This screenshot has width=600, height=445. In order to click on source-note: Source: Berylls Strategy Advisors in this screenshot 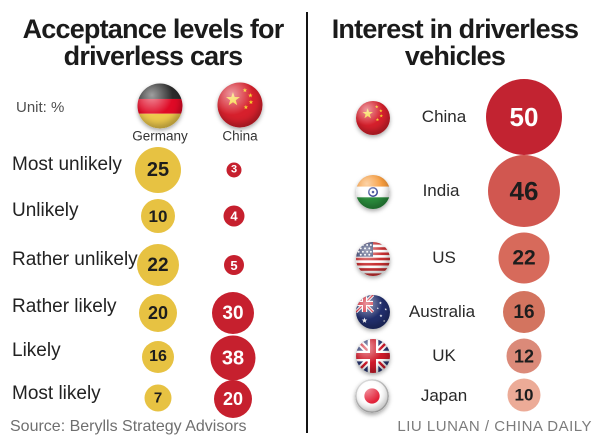, I will do `click(128, 426)`.